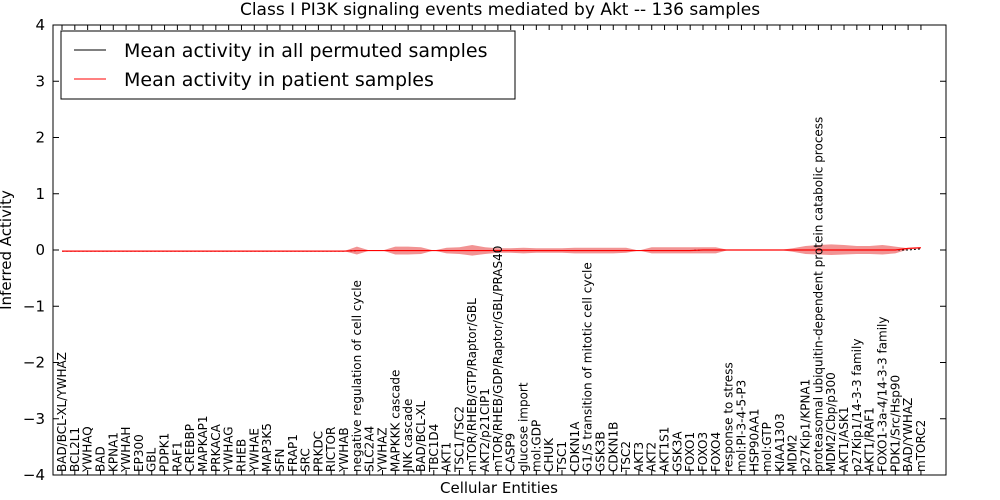  What do you see at coordinates (216, 447) in the screenshot?
I see `x-category-label: PRKACA` at bounding box center [216, 447].